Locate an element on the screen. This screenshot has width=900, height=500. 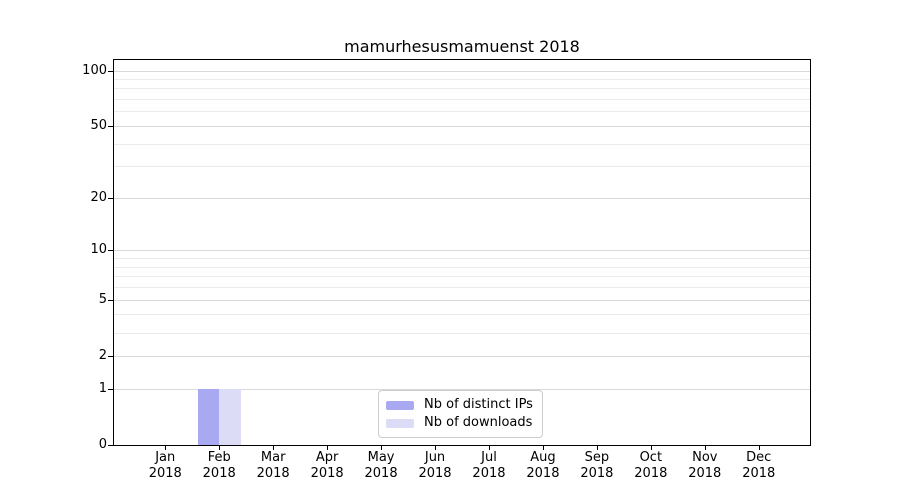
y-tick-label: 20 is located at coordinates (98, 197).